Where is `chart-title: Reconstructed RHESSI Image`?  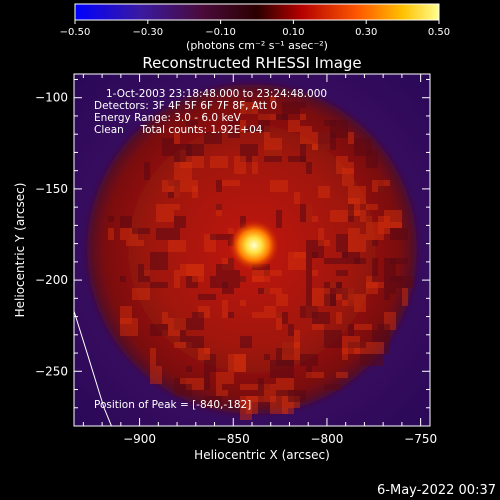 chart-title: Reconstructed RHESSI Image is located at coordinates (251, 63).